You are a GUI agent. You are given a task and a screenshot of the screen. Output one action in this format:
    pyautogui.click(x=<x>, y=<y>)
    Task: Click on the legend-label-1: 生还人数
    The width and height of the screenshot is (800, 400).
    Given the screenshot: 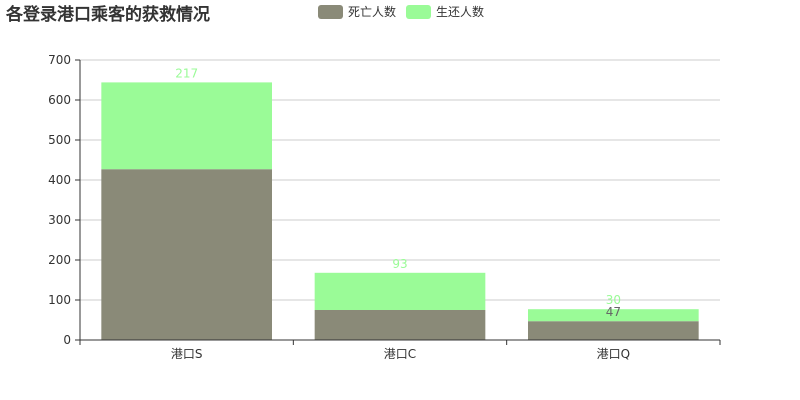 What is the action you would take?
    pyautogui.click(x=460, y=11)
    